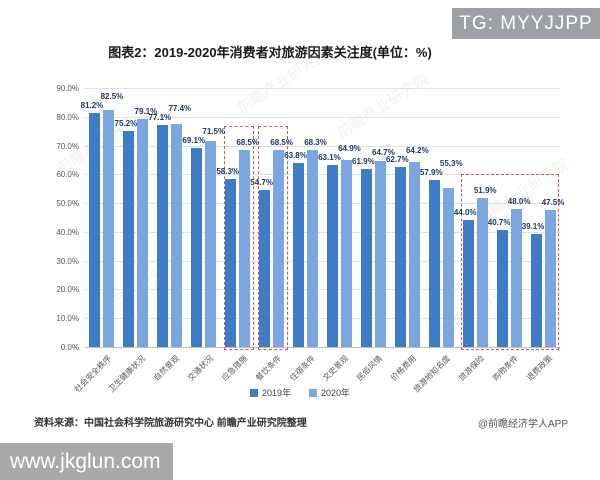  Describe the element at coordinates (485, 190) in the screenshot. I see `value-label-2020: 51.9%` at that location.